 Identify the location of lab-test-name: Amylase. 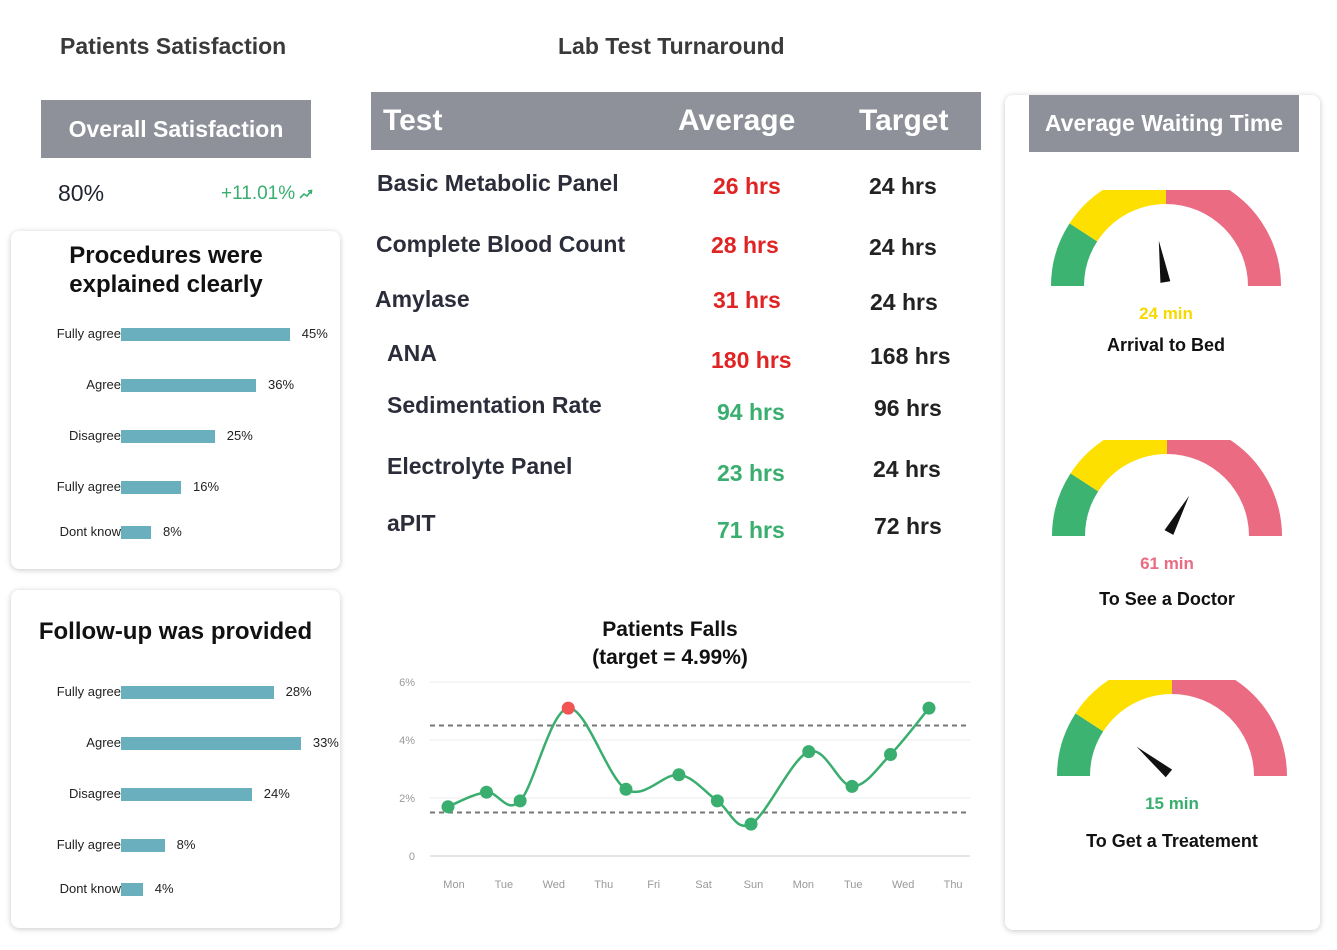
(422, 299).